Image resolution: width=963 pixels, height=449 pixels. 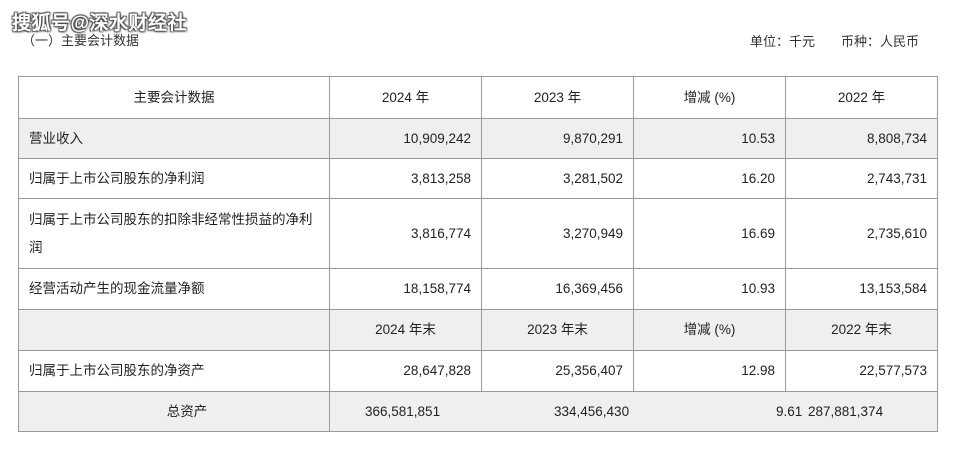 What do you see at coordinates (861, 371) in the screenshot?
I see `value-cell: 22,577,573` at bounding box center [861, 371].